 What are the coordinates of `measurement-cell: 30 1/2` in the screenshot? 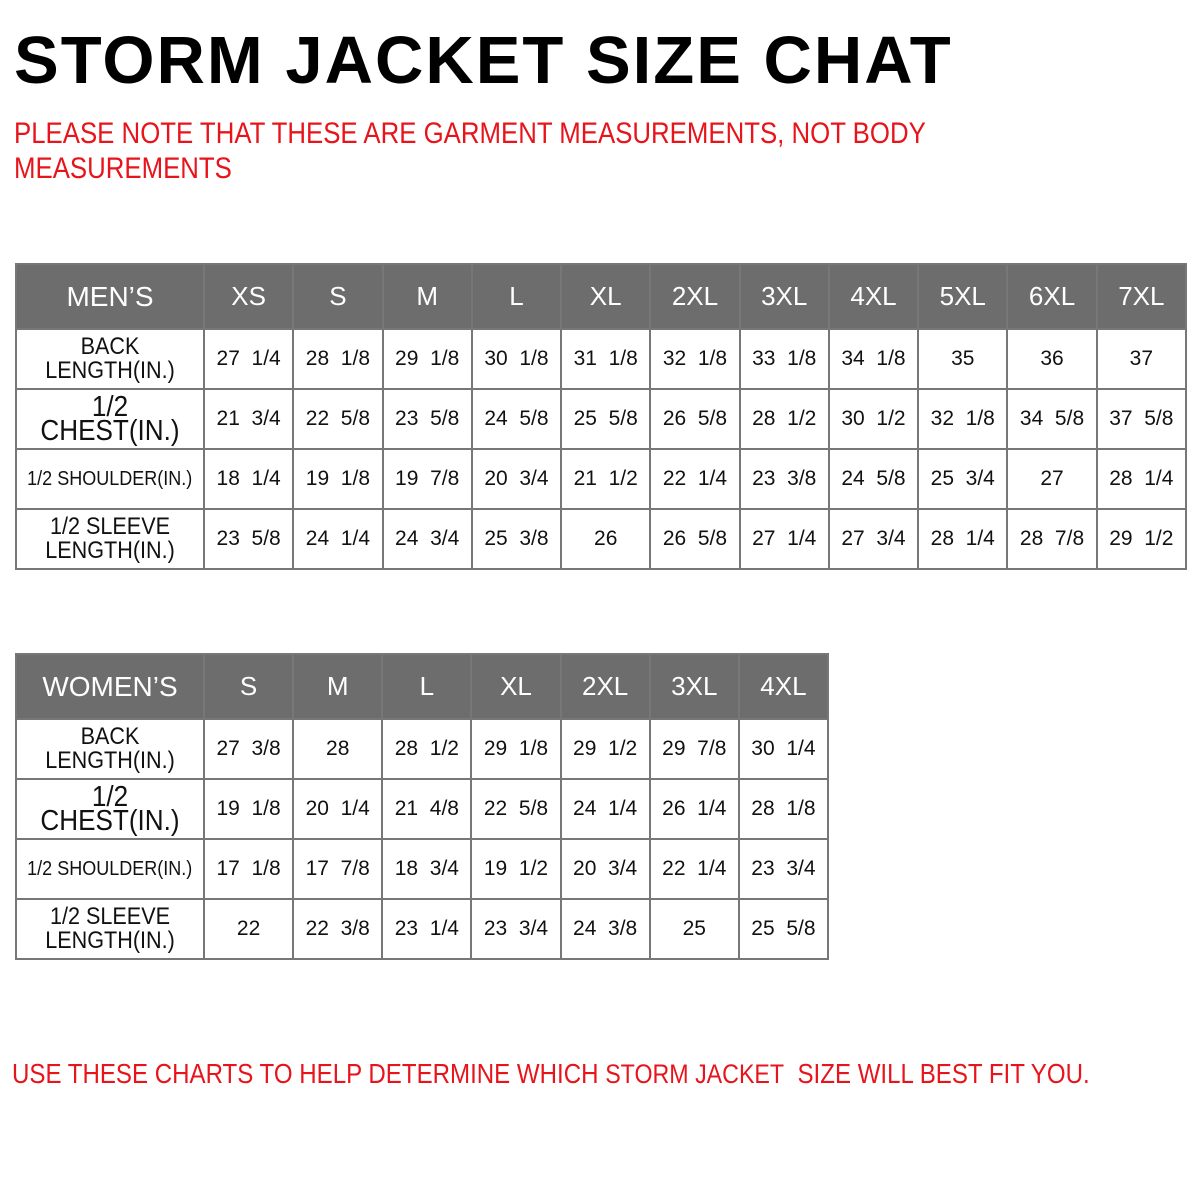 It's located at (873, 419).